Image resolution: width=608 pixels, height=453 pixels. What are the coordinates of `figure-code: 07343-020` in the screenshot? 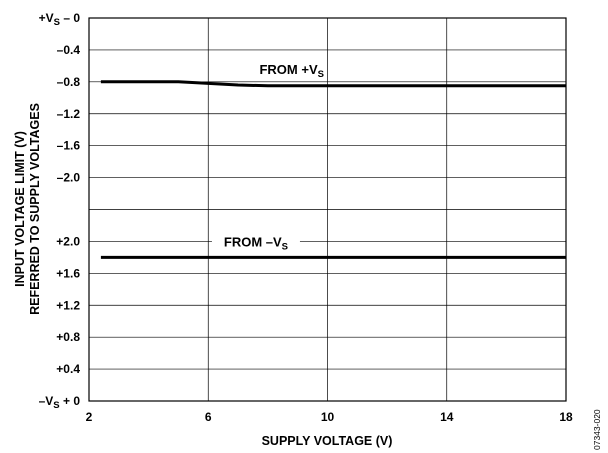 It's located at (597, 429).